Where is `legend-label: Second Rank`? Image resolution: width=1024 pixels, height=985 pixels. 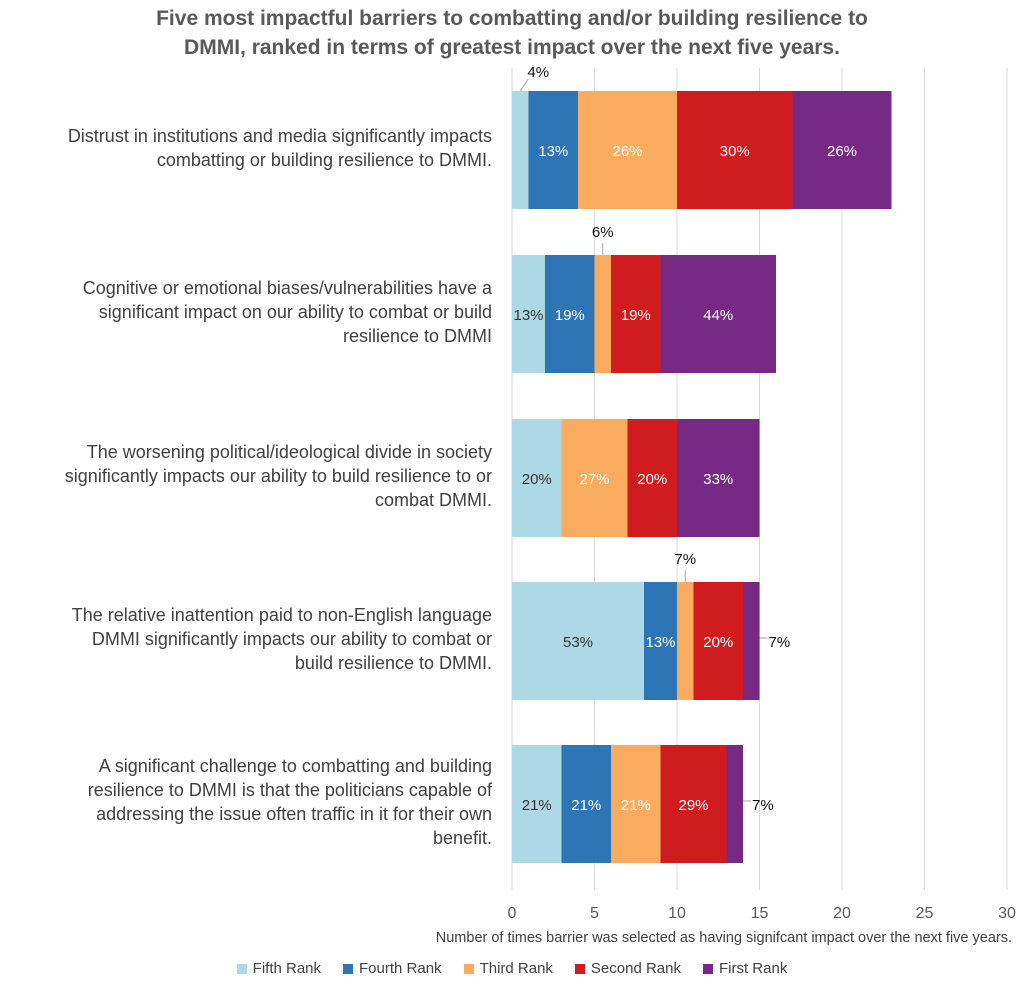 legend-label: Second Rank is located at coordinates (635, 968).